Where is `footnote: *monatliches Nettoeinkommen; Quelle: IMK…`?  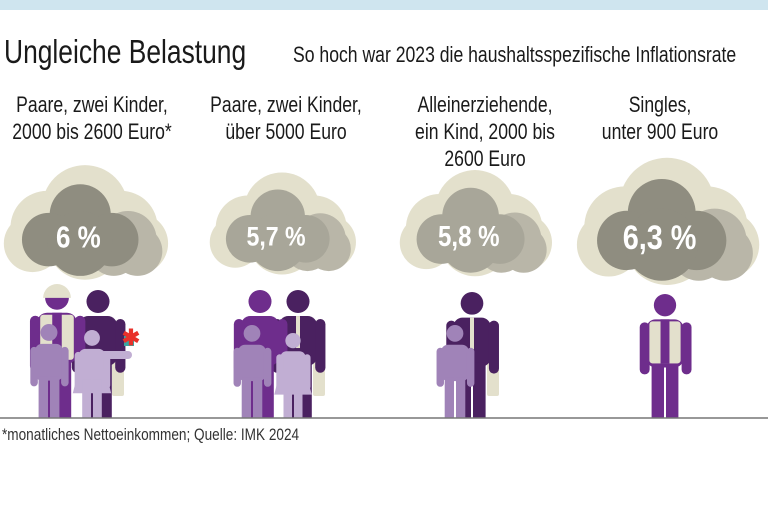 footnote: *monatliches Nettoeinkommen; Quelle: IMK… is located at coordinates (151, 434).